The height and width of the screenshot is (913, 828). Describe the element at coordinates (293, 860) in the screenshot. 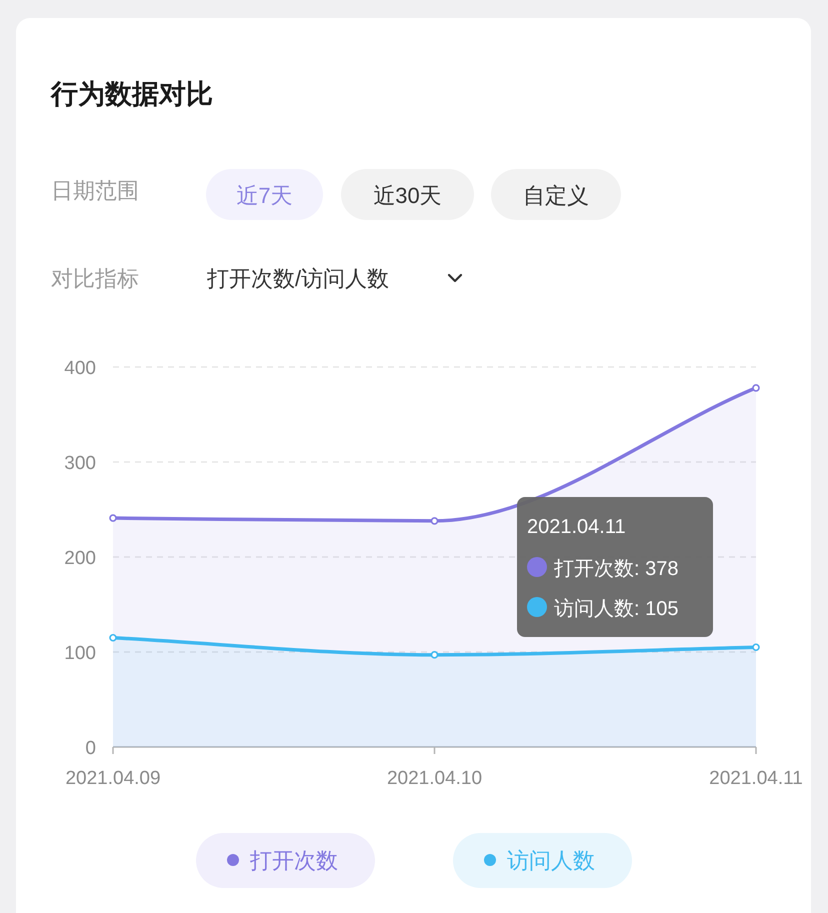

I see `legend-label: 打开次数` at that location.